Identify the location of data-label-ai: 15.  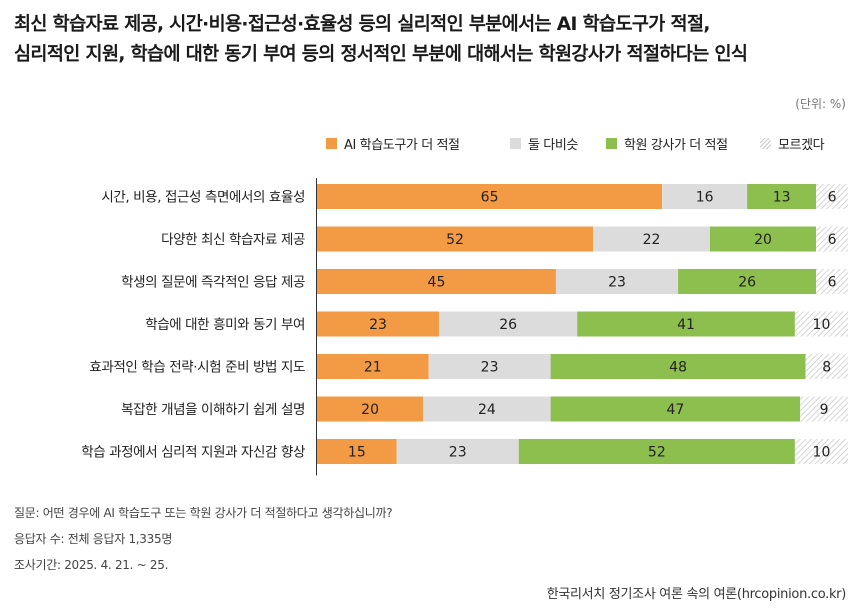
(357, 453).